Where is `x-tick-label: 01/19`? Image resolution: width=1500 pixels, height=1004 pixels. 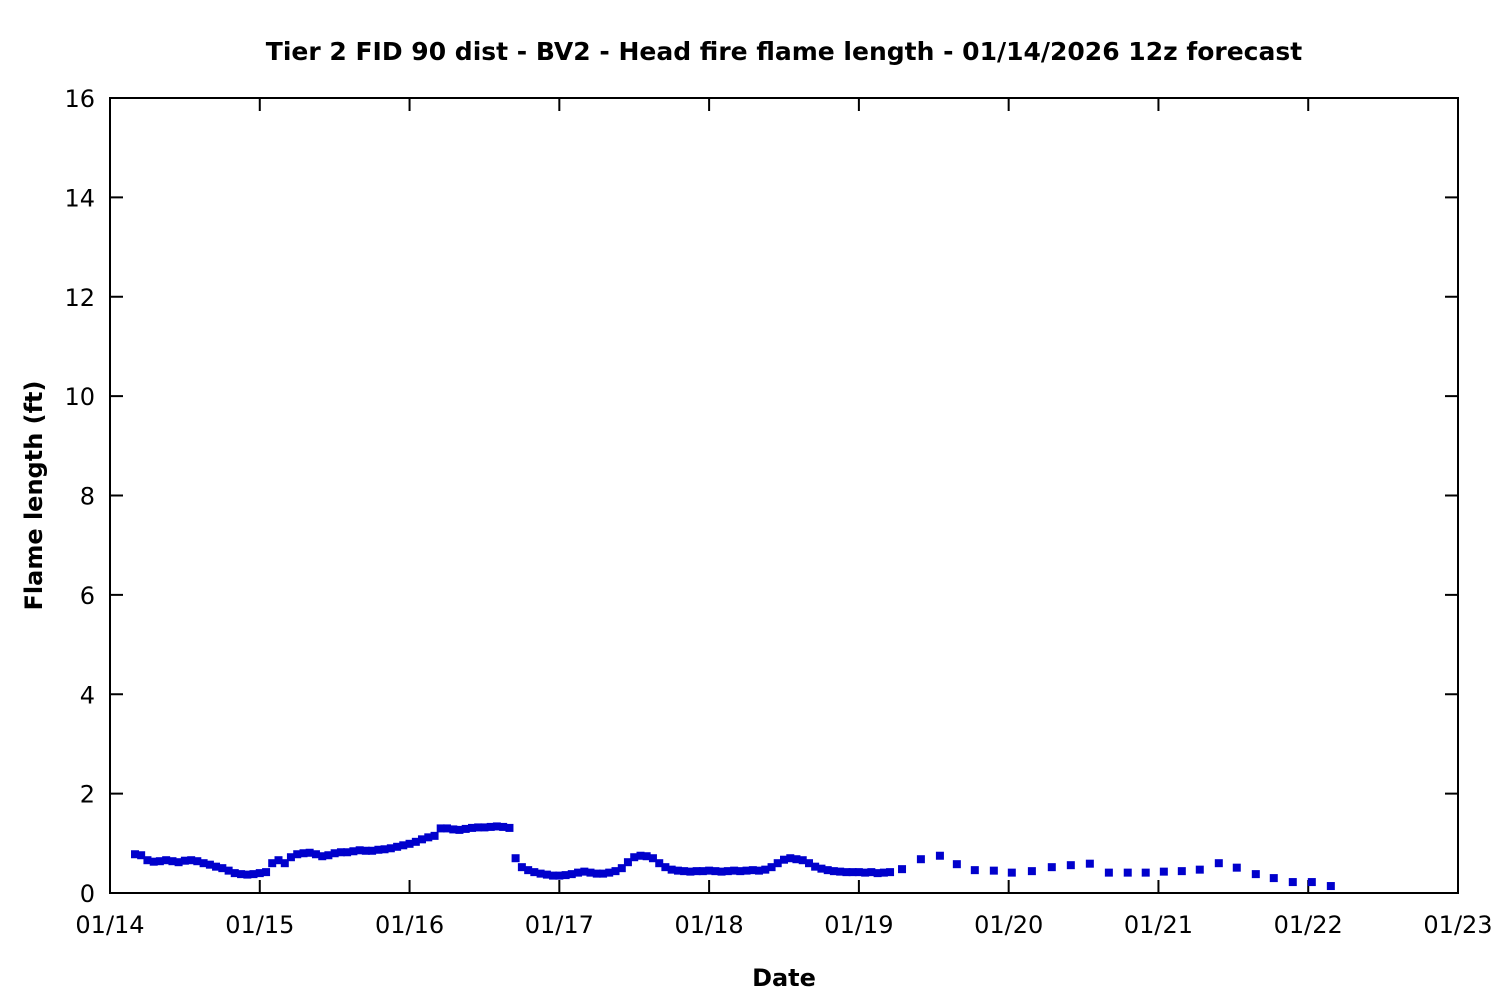
x-tick-label: 01/19 is located at coordinates (858, 925).